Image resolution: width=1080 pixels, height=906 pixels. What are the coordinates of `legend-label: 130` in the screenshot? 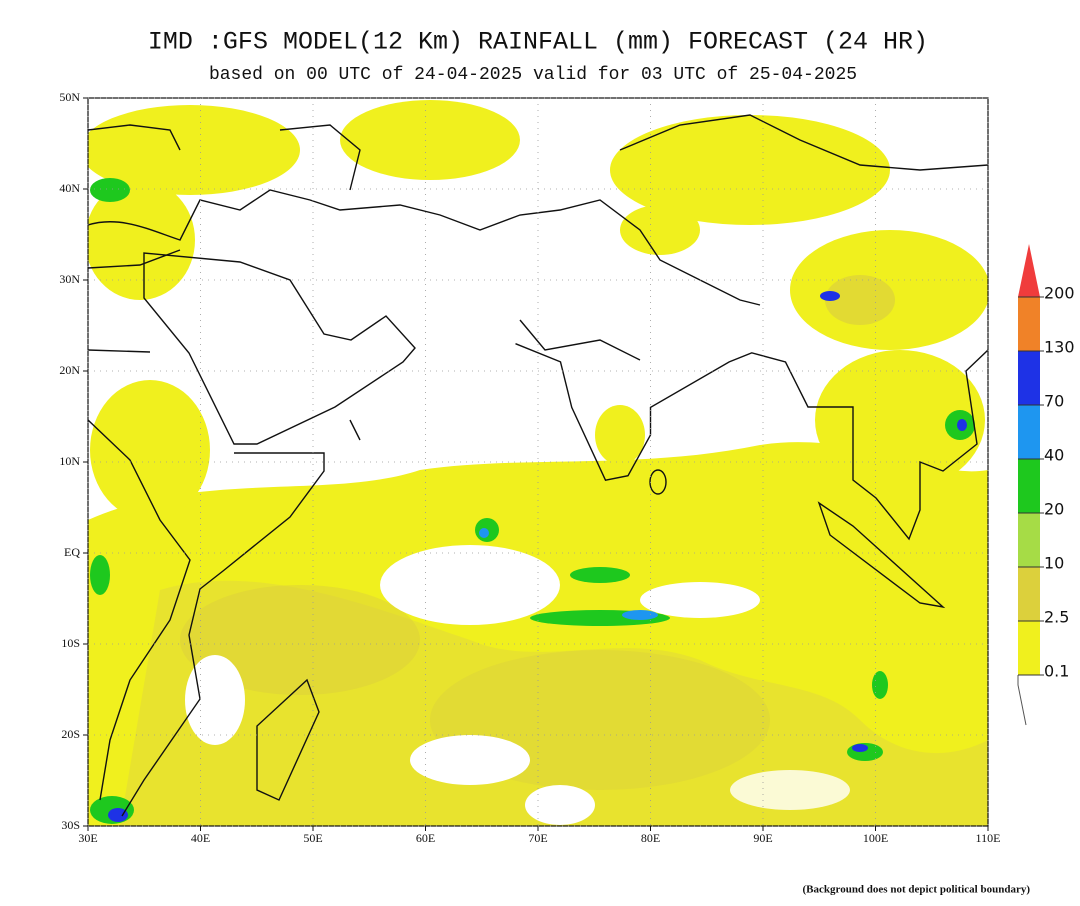 It's located at (1059, 347).